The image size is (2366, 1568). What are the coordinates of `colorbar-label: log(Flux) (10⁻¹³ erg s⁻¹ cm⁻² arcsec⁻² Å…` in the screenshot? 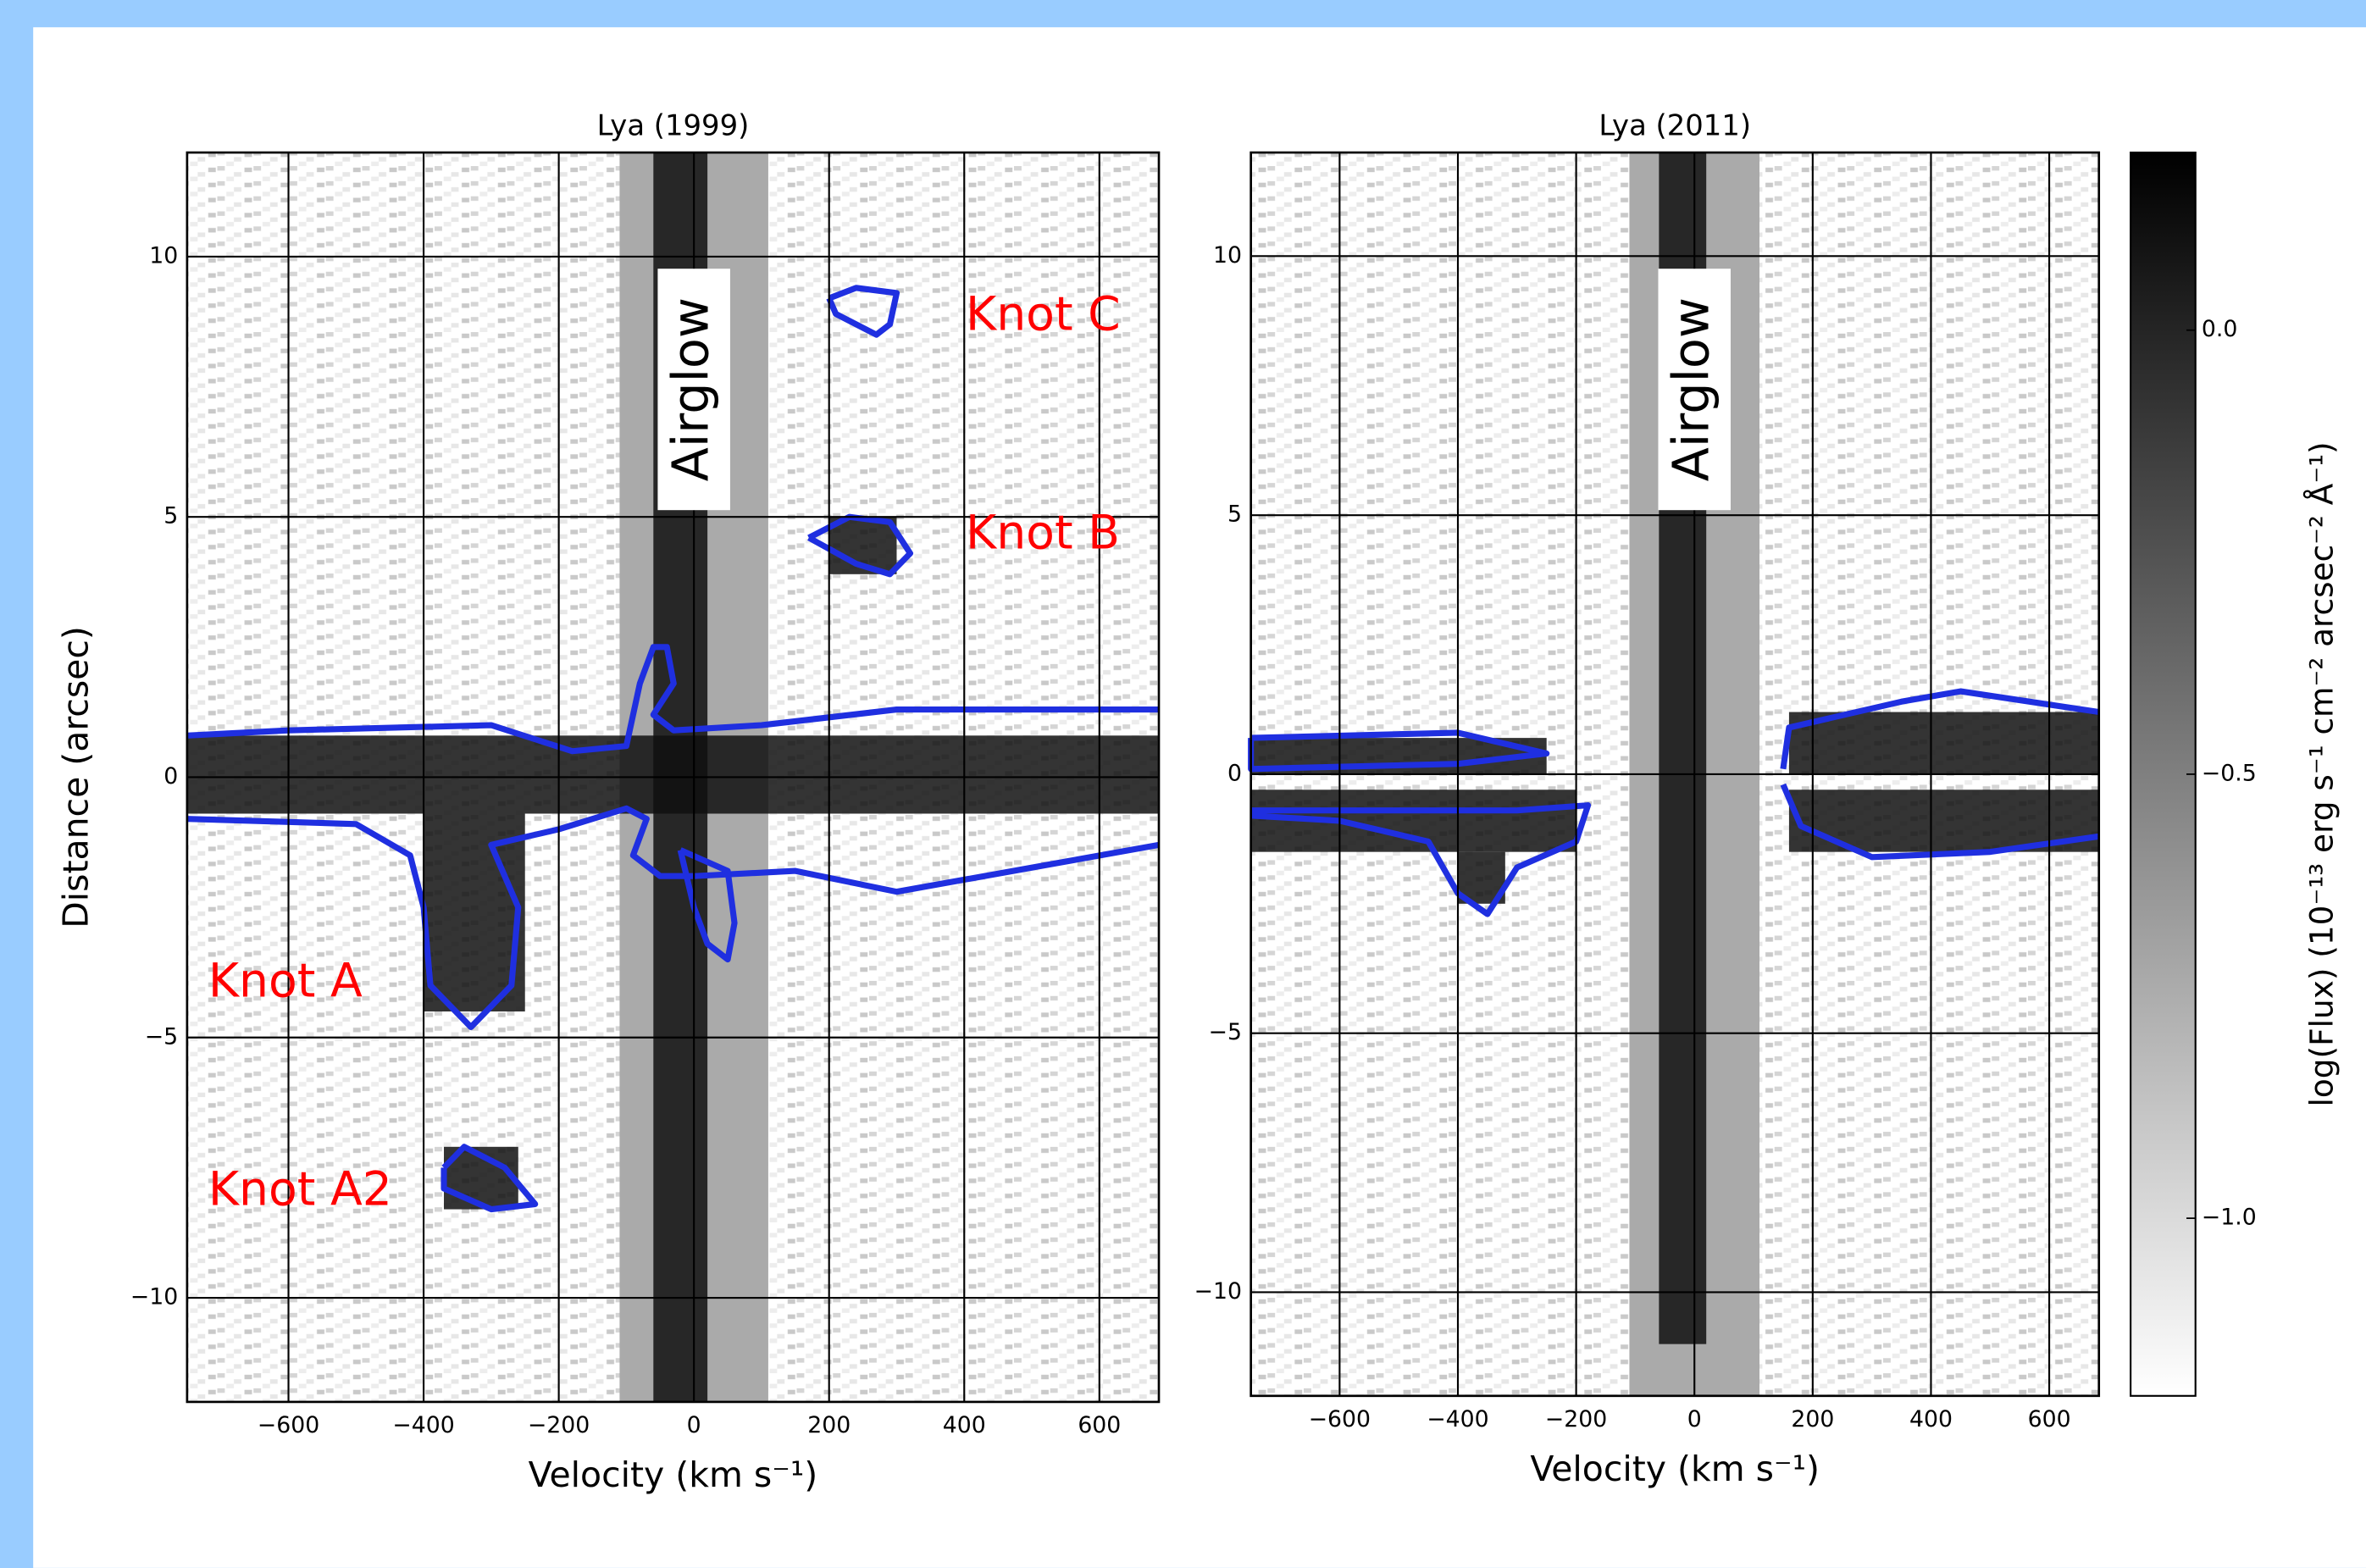 It's located at (2322, 773).